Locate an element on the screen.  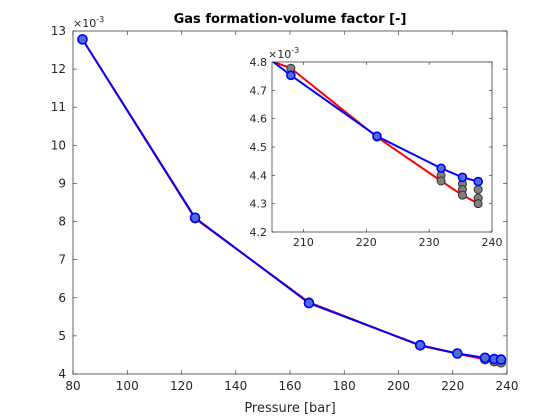
main-y-tick-label: 7 is located at coordinates (62, 260).